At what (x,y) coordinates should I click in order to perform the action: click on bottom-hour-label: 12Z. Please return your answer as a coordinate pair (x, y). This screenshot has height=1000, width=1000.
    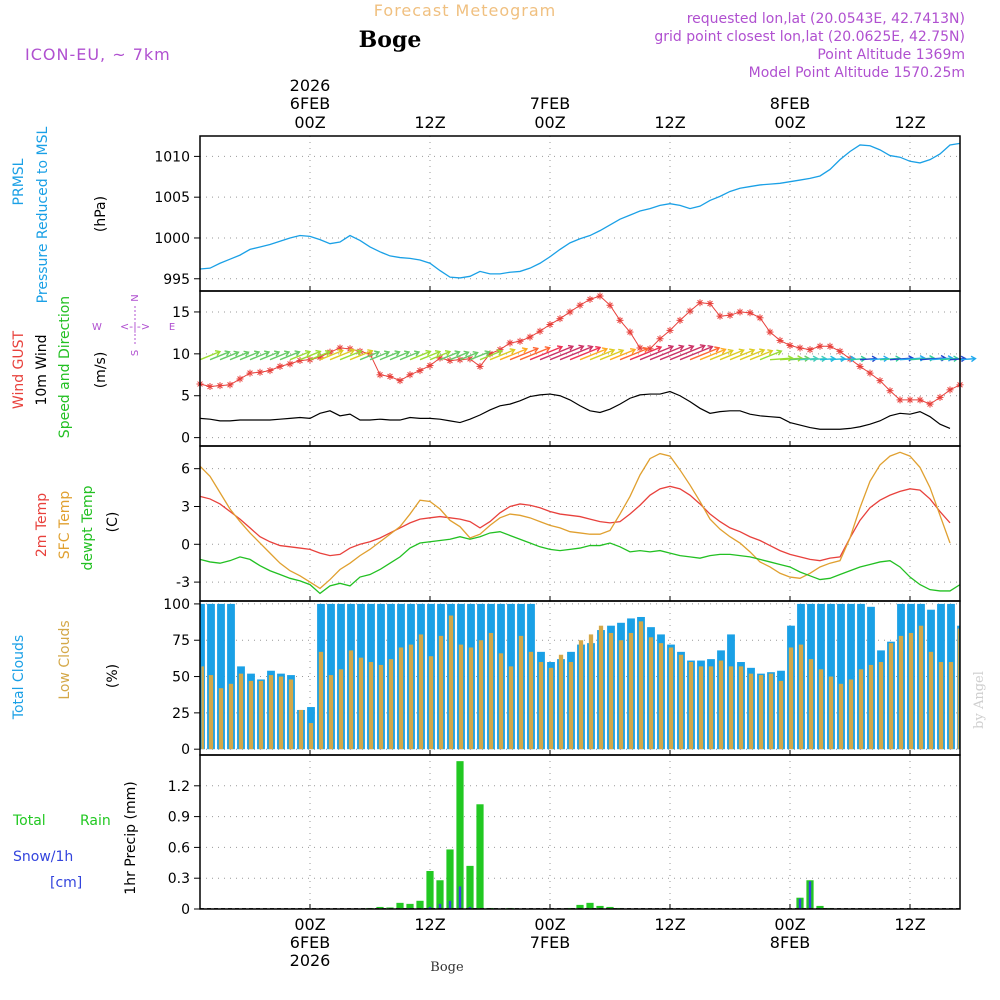
    Looking at the image, I should click on (429, 924).